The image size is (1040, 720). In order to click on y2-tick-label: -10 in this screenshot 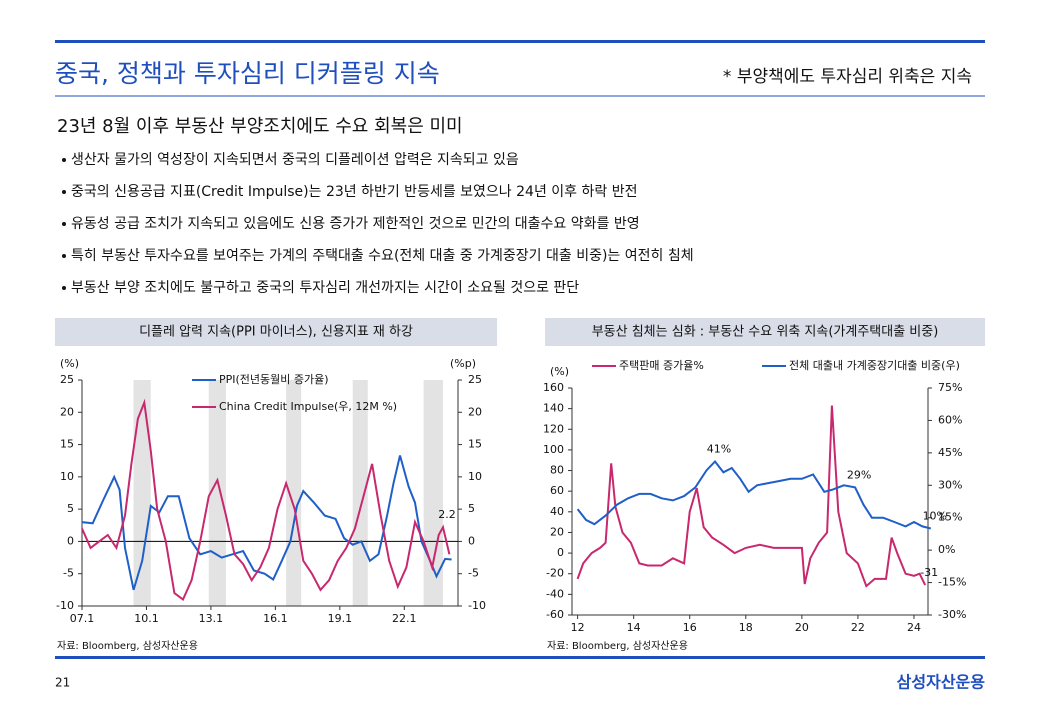, I will do `click(477, 605)`.